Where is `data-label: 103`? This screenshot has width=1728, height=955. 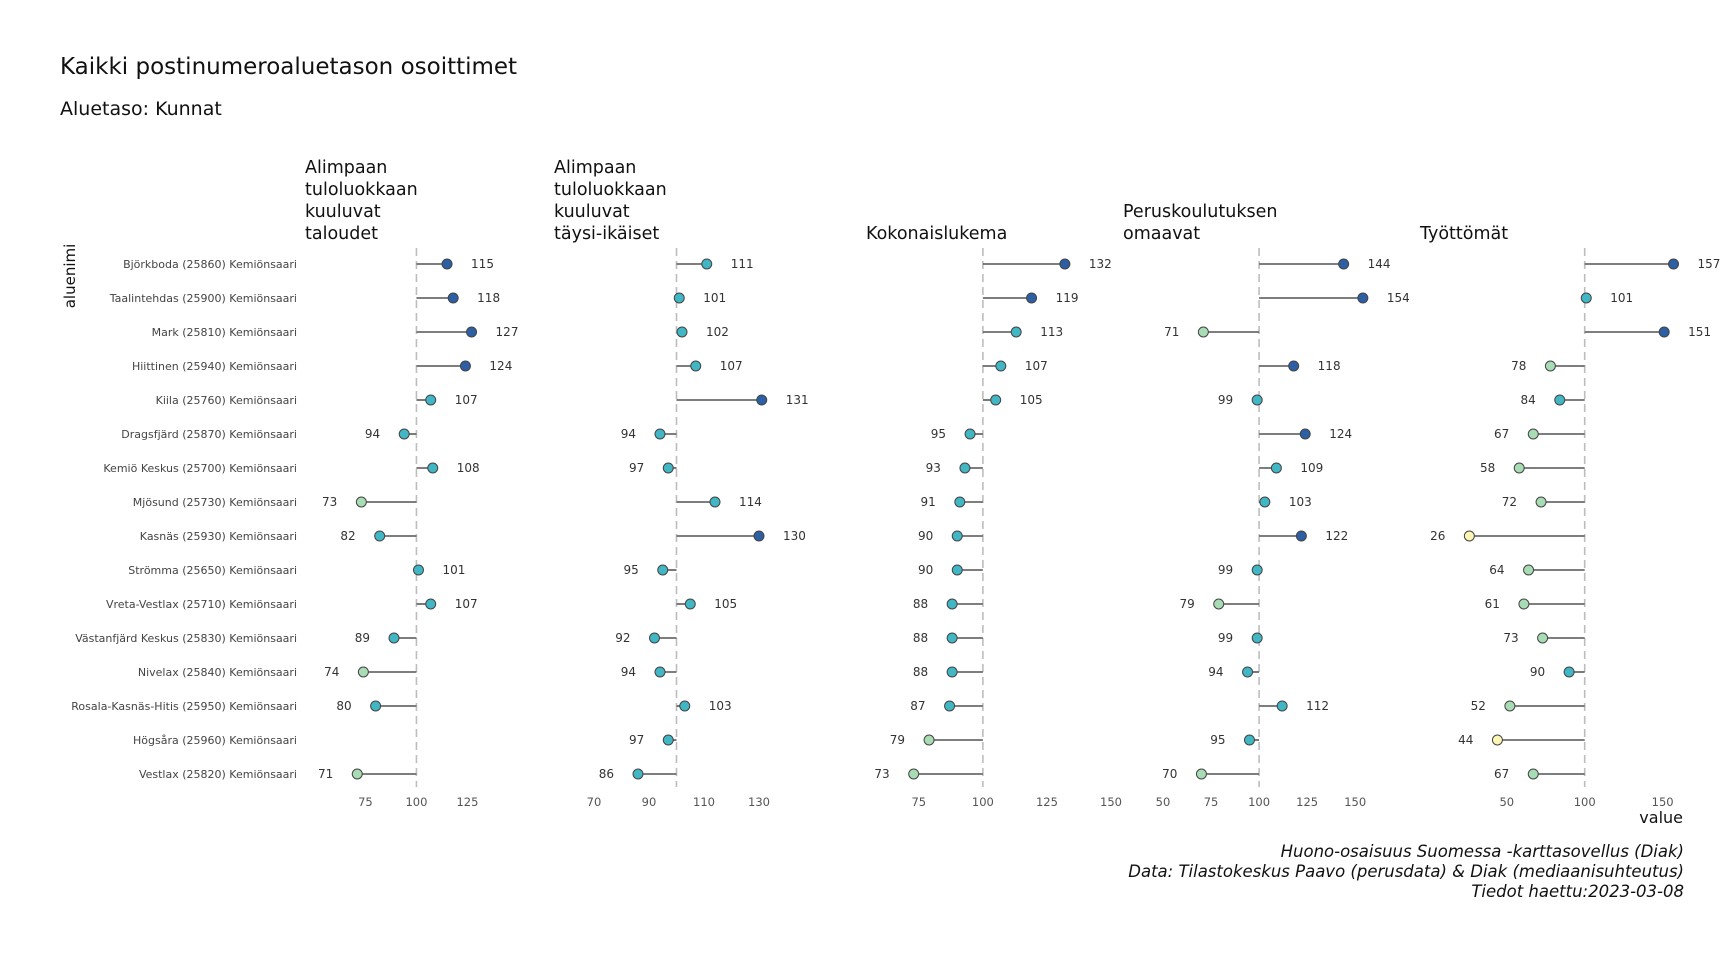
data-label: 103 is located at coordinates (720, 706).